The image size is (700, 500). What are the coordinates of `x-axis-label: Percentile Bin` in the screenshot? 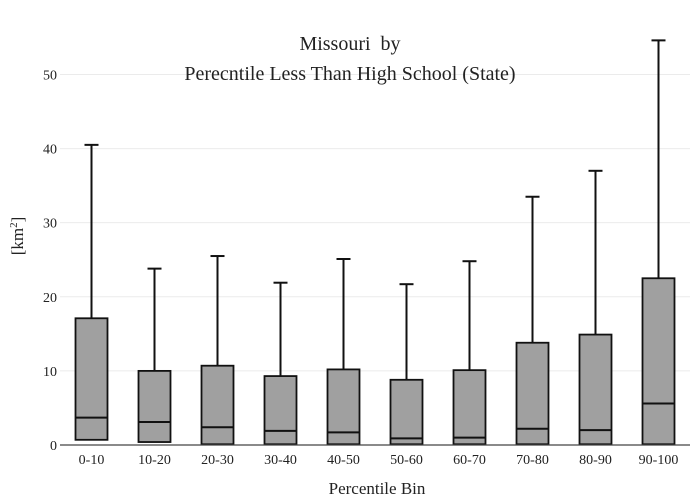 It's located at (377, 488).